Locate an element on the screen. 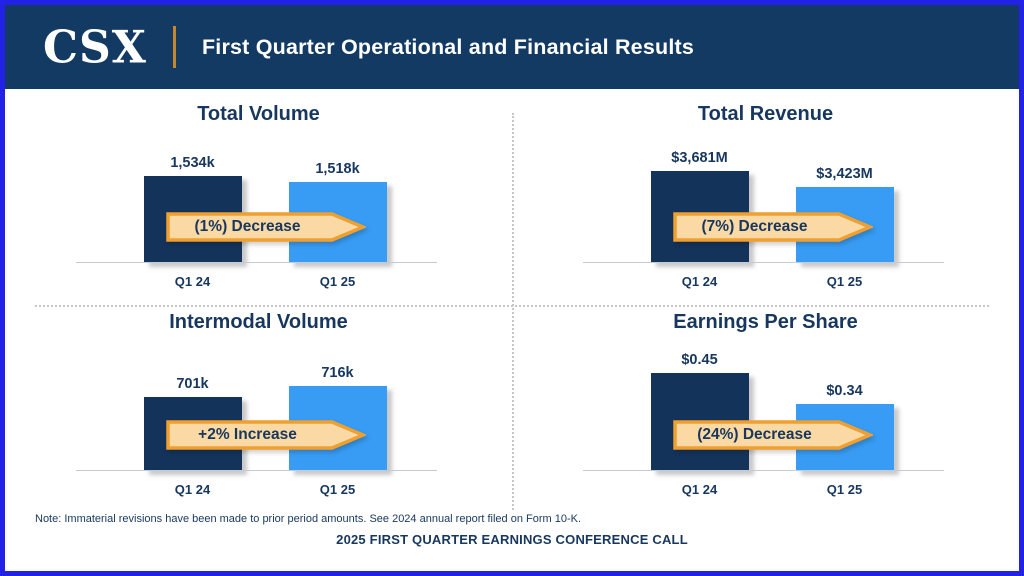 The width and height of the screenshot is (1024, 576). header-gold-divider is located at coordinates (174, 47).